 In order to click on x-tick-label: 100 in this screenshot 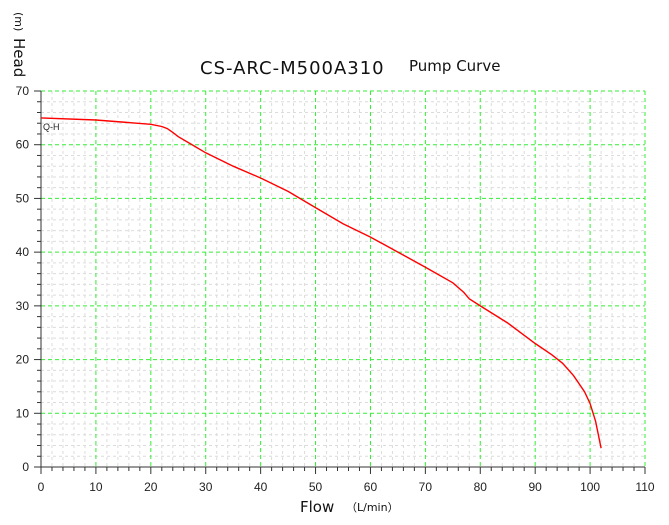, I will do `click(590, 487)`.